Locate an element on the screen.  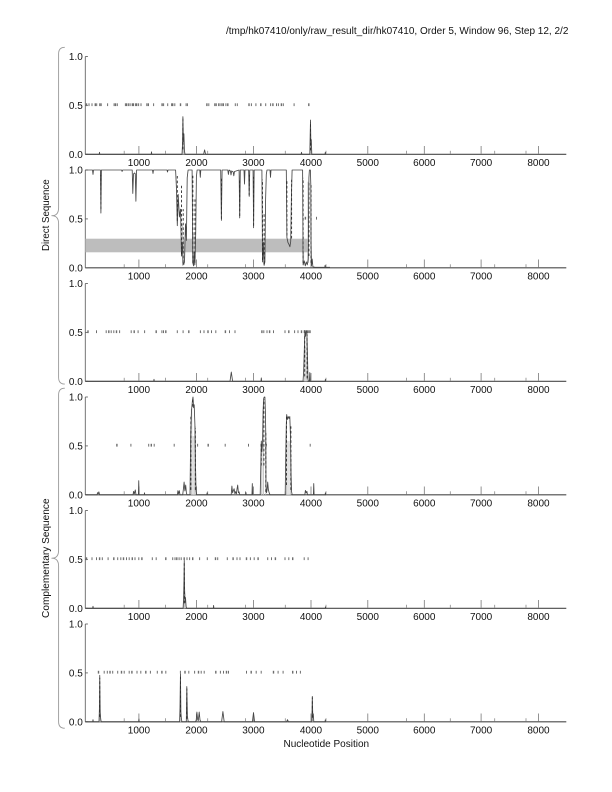
svg-text: Direct Sequence is located at coordinates (46, 215).